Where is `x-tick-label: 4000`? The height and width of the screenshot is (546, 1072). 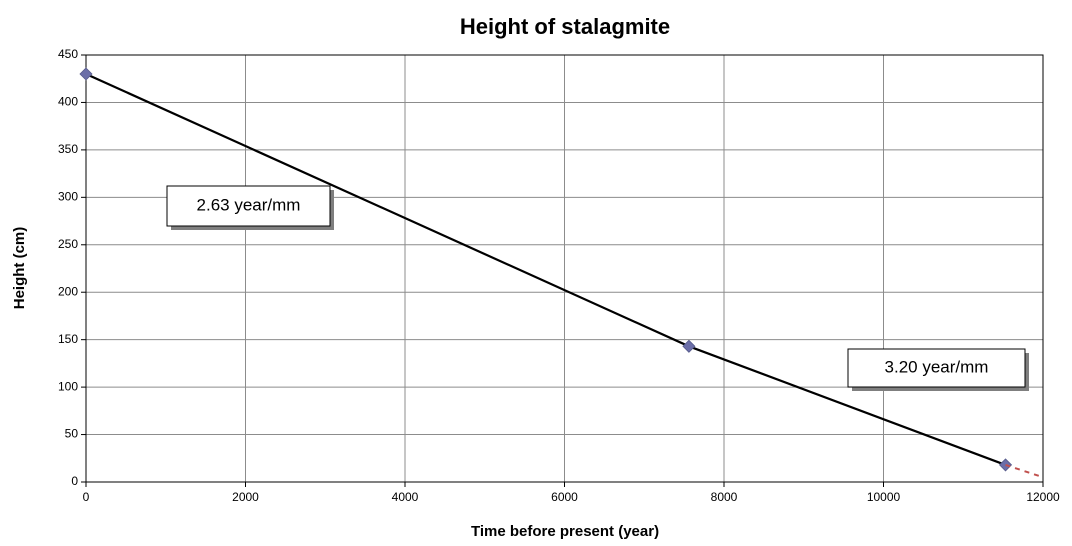 x-tick-label: 4000 is located at coordinates (405, 497).